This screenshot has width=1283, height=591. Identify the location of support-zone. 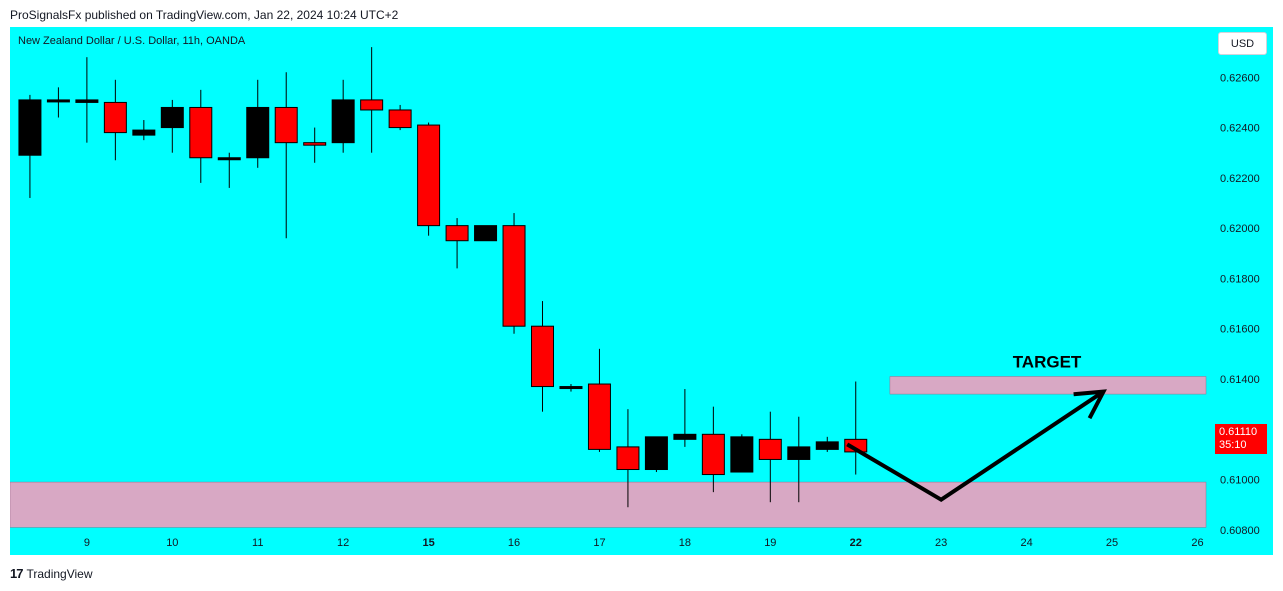
(608, 504).